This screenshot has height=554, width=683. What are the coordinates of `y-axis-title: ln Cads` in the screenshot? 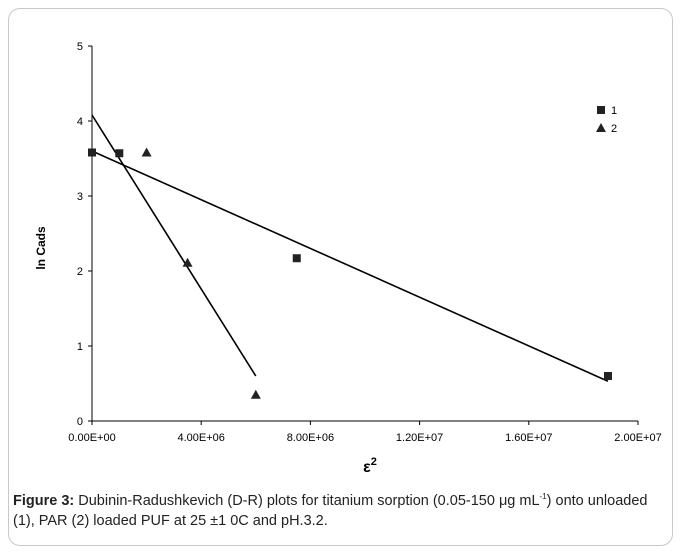 It's located at (41, 248).